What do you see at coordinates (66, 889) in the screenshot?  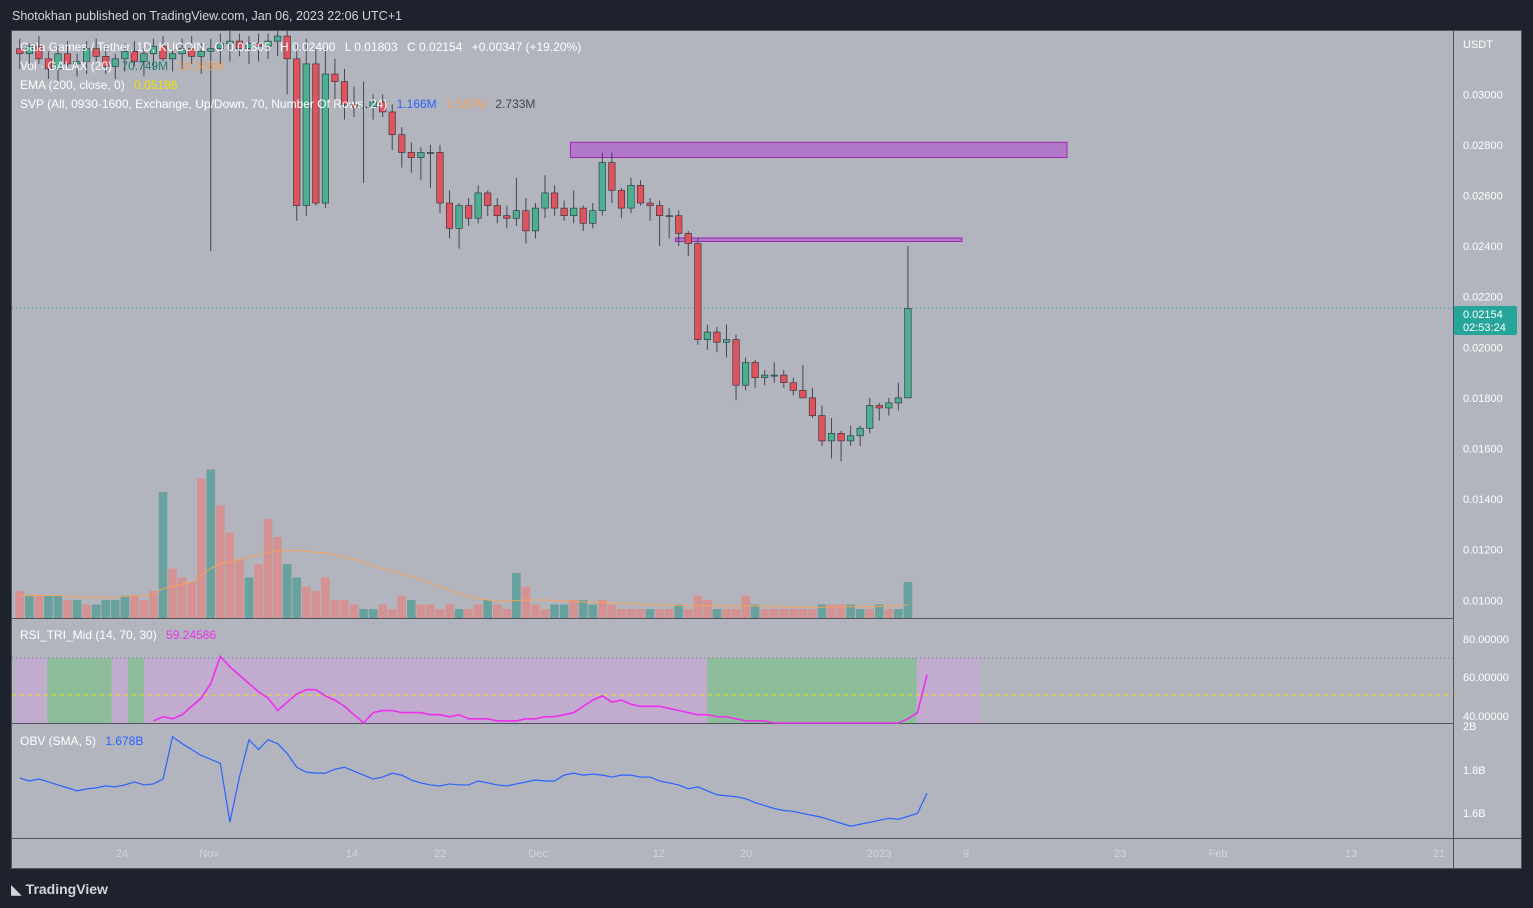 I see `tradingview-brand: TradingView` at bounding box center [66, 889].